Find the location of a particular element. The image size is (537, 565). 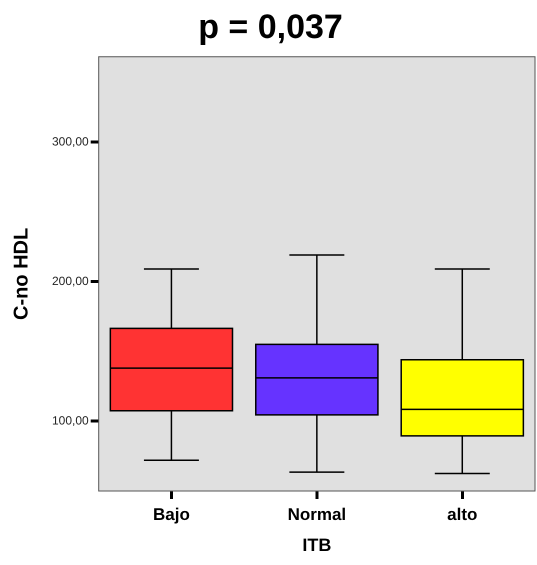

x-tick-label: alto is located at coordinates (462, 514).